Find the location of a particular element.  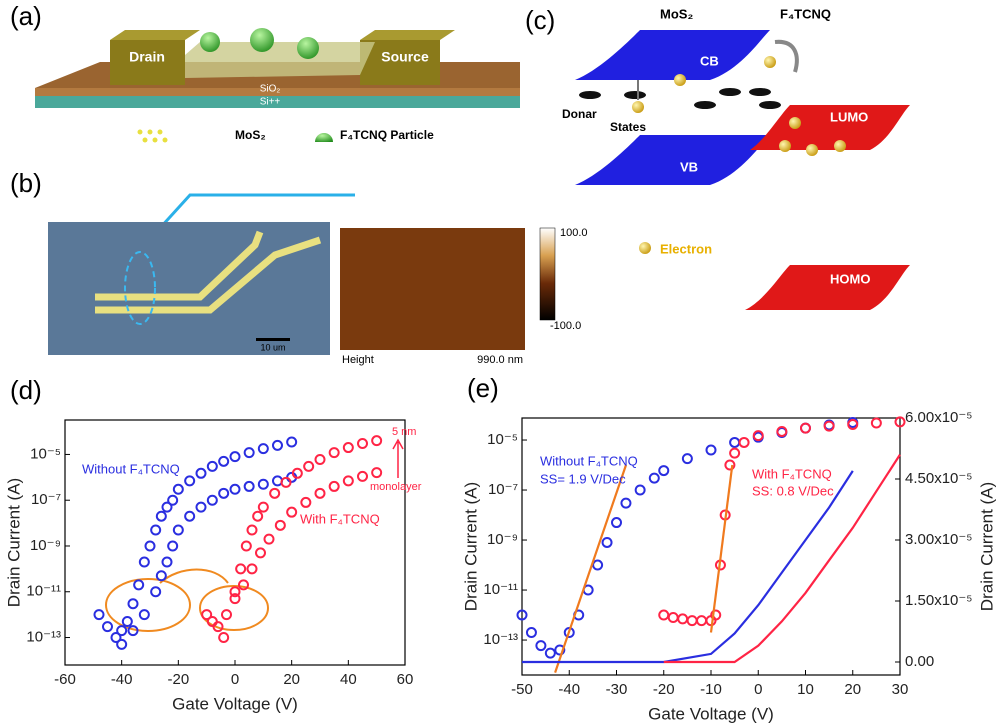

x-tick-label: -30 is located at coordinates (617, 689).